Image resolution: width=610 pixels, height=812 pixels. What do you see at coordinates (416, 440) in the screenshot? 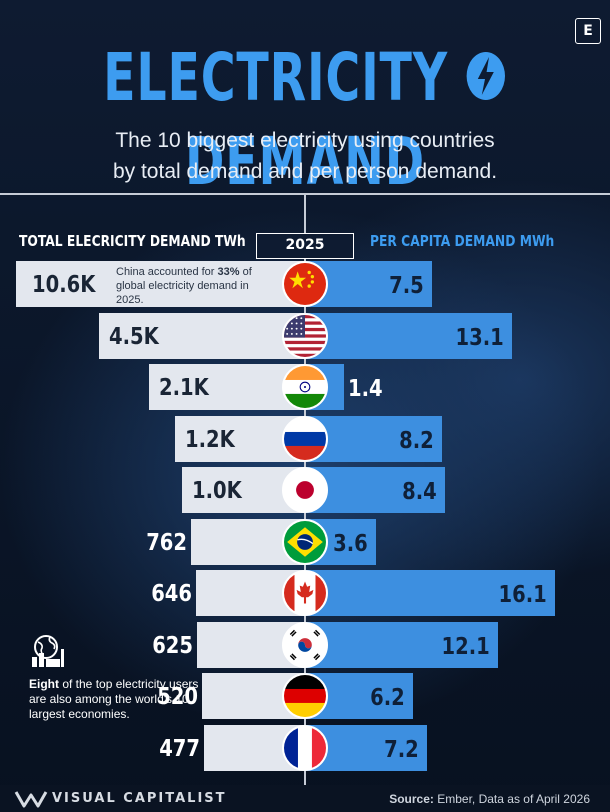
I see `per-capita-label: 8.2` at bounding box center [416, 440].